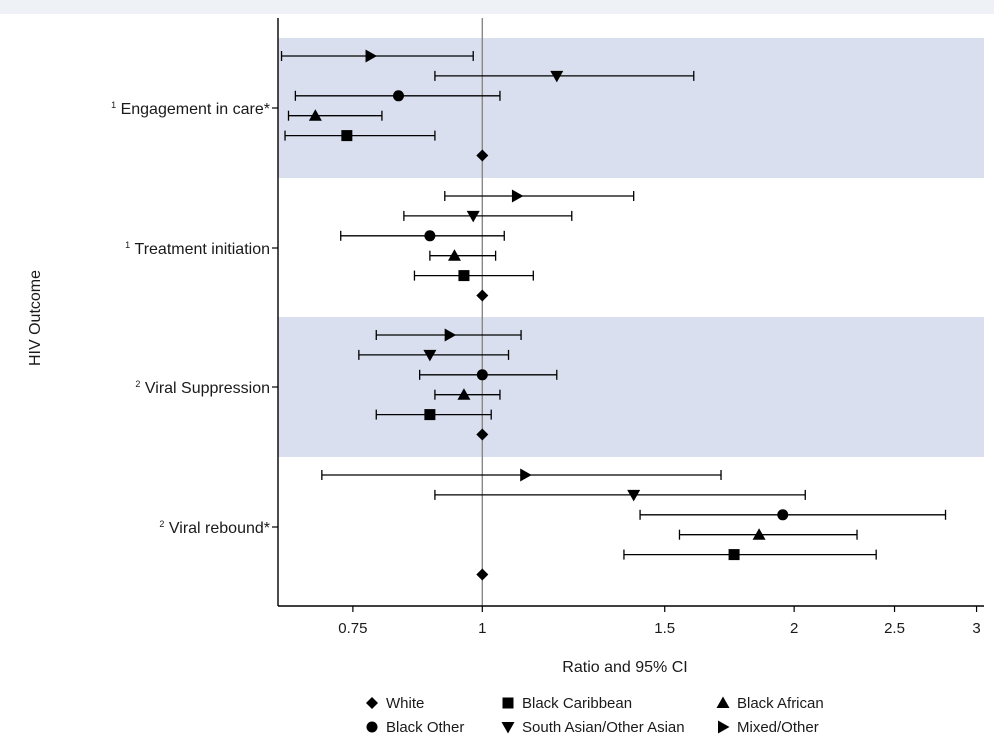 This screenshot has height=750, width=994. Describe the element at coordinates (894, 628) in the screenshot. I see `x-tick-label-2-5: 2.5` at that location.